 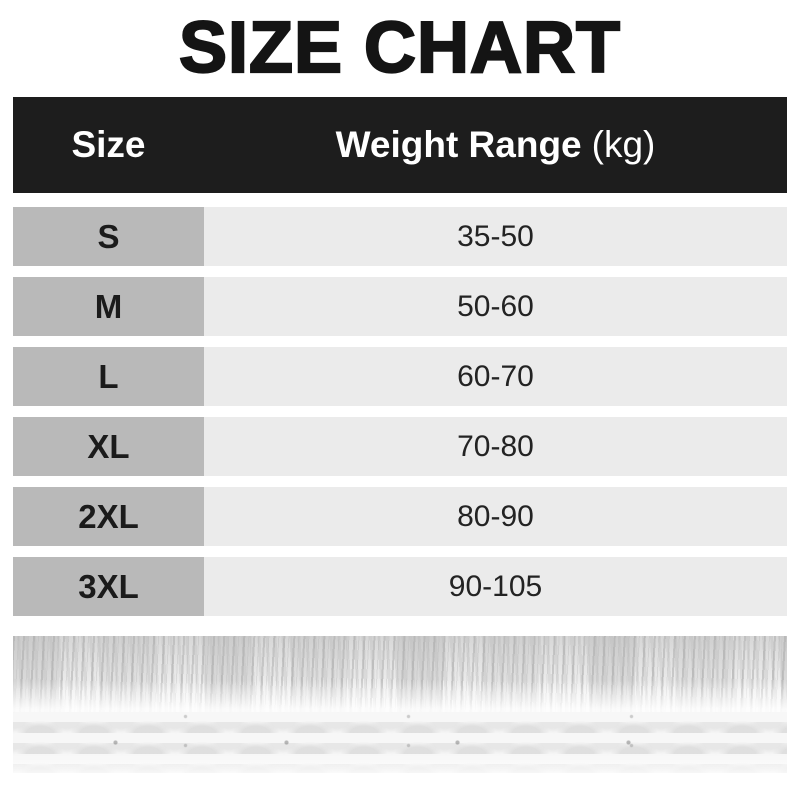 I want to click on range-cell: 80-90, so click(x=495, y=516).